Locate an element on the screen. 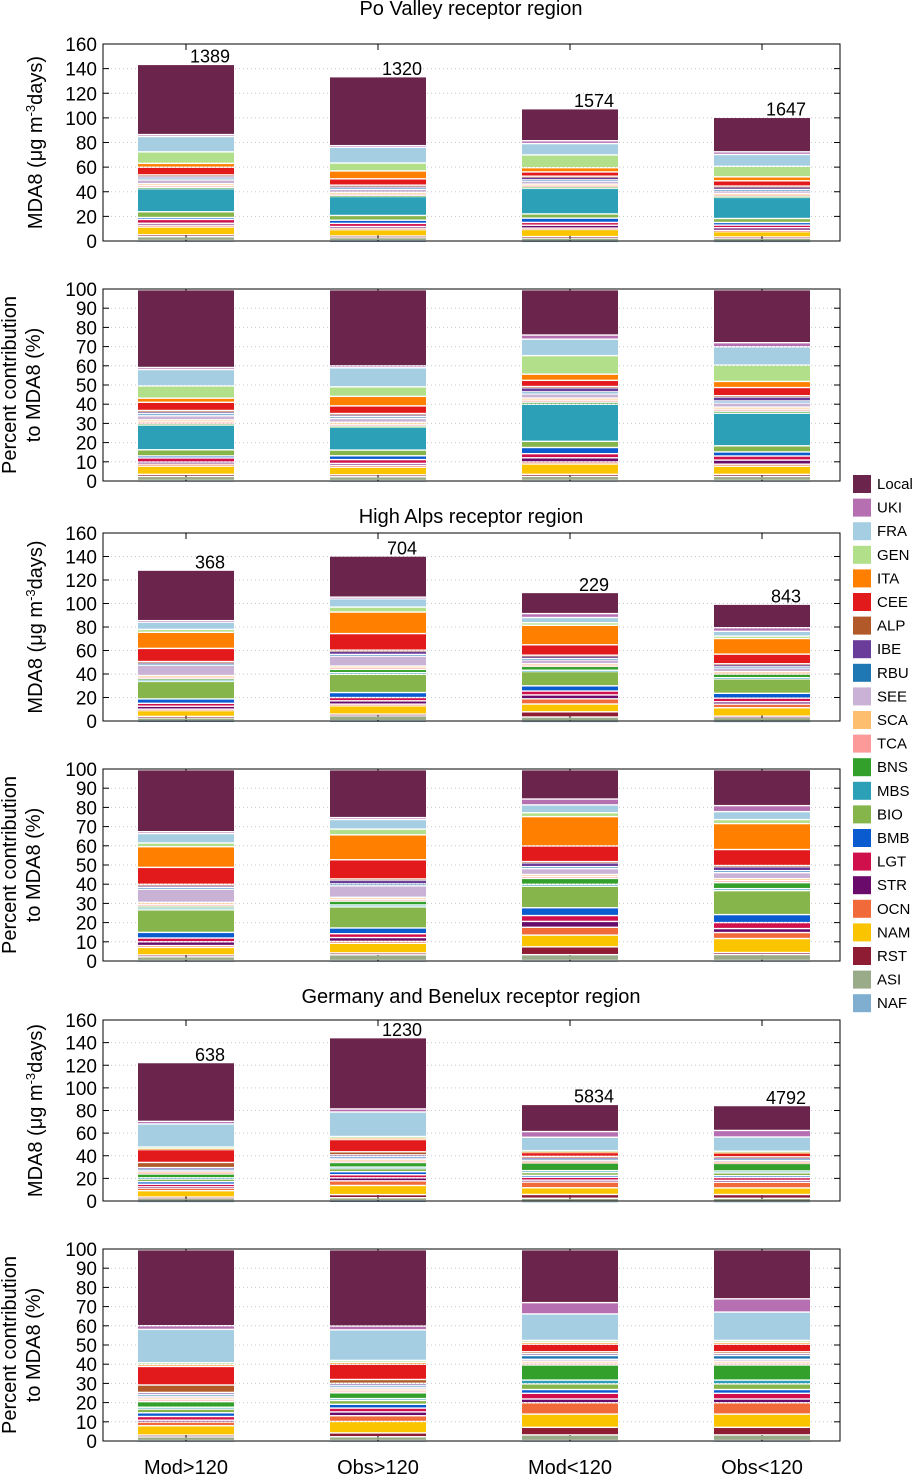 Image resolution: width=918 pixels, height=1478 pixels. y-axis-label: MDA8 (μg m-3days) is located at coordinates (35, 626).